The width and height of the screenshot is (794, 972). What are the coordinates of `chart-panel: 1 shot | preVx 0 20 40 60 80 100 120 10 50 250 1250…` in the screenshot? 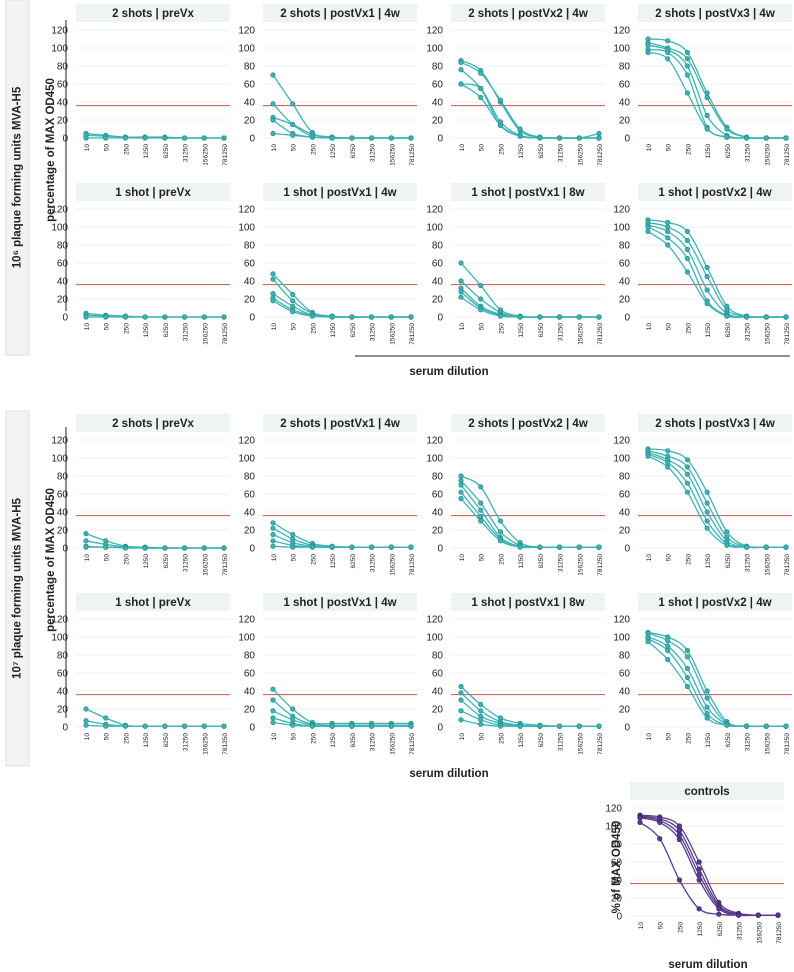 It's located at (140, 674).